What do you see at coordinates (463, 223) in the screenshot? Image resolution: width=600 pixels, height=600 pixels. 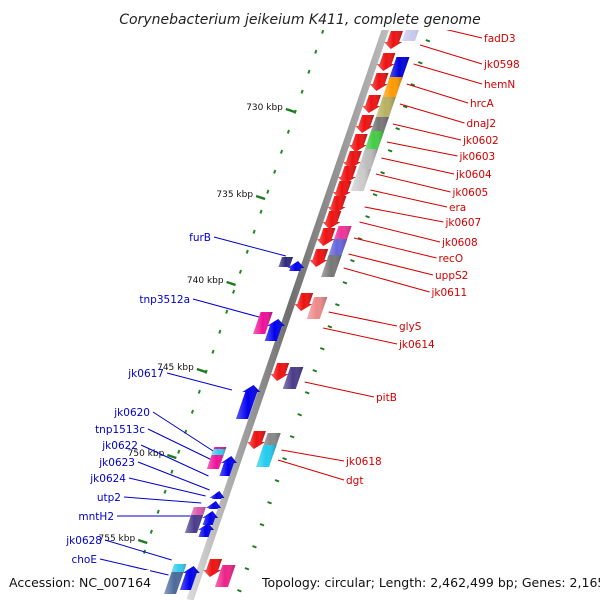 I see `forward-gene-label: jk0607` at bounding box center [463, 223].